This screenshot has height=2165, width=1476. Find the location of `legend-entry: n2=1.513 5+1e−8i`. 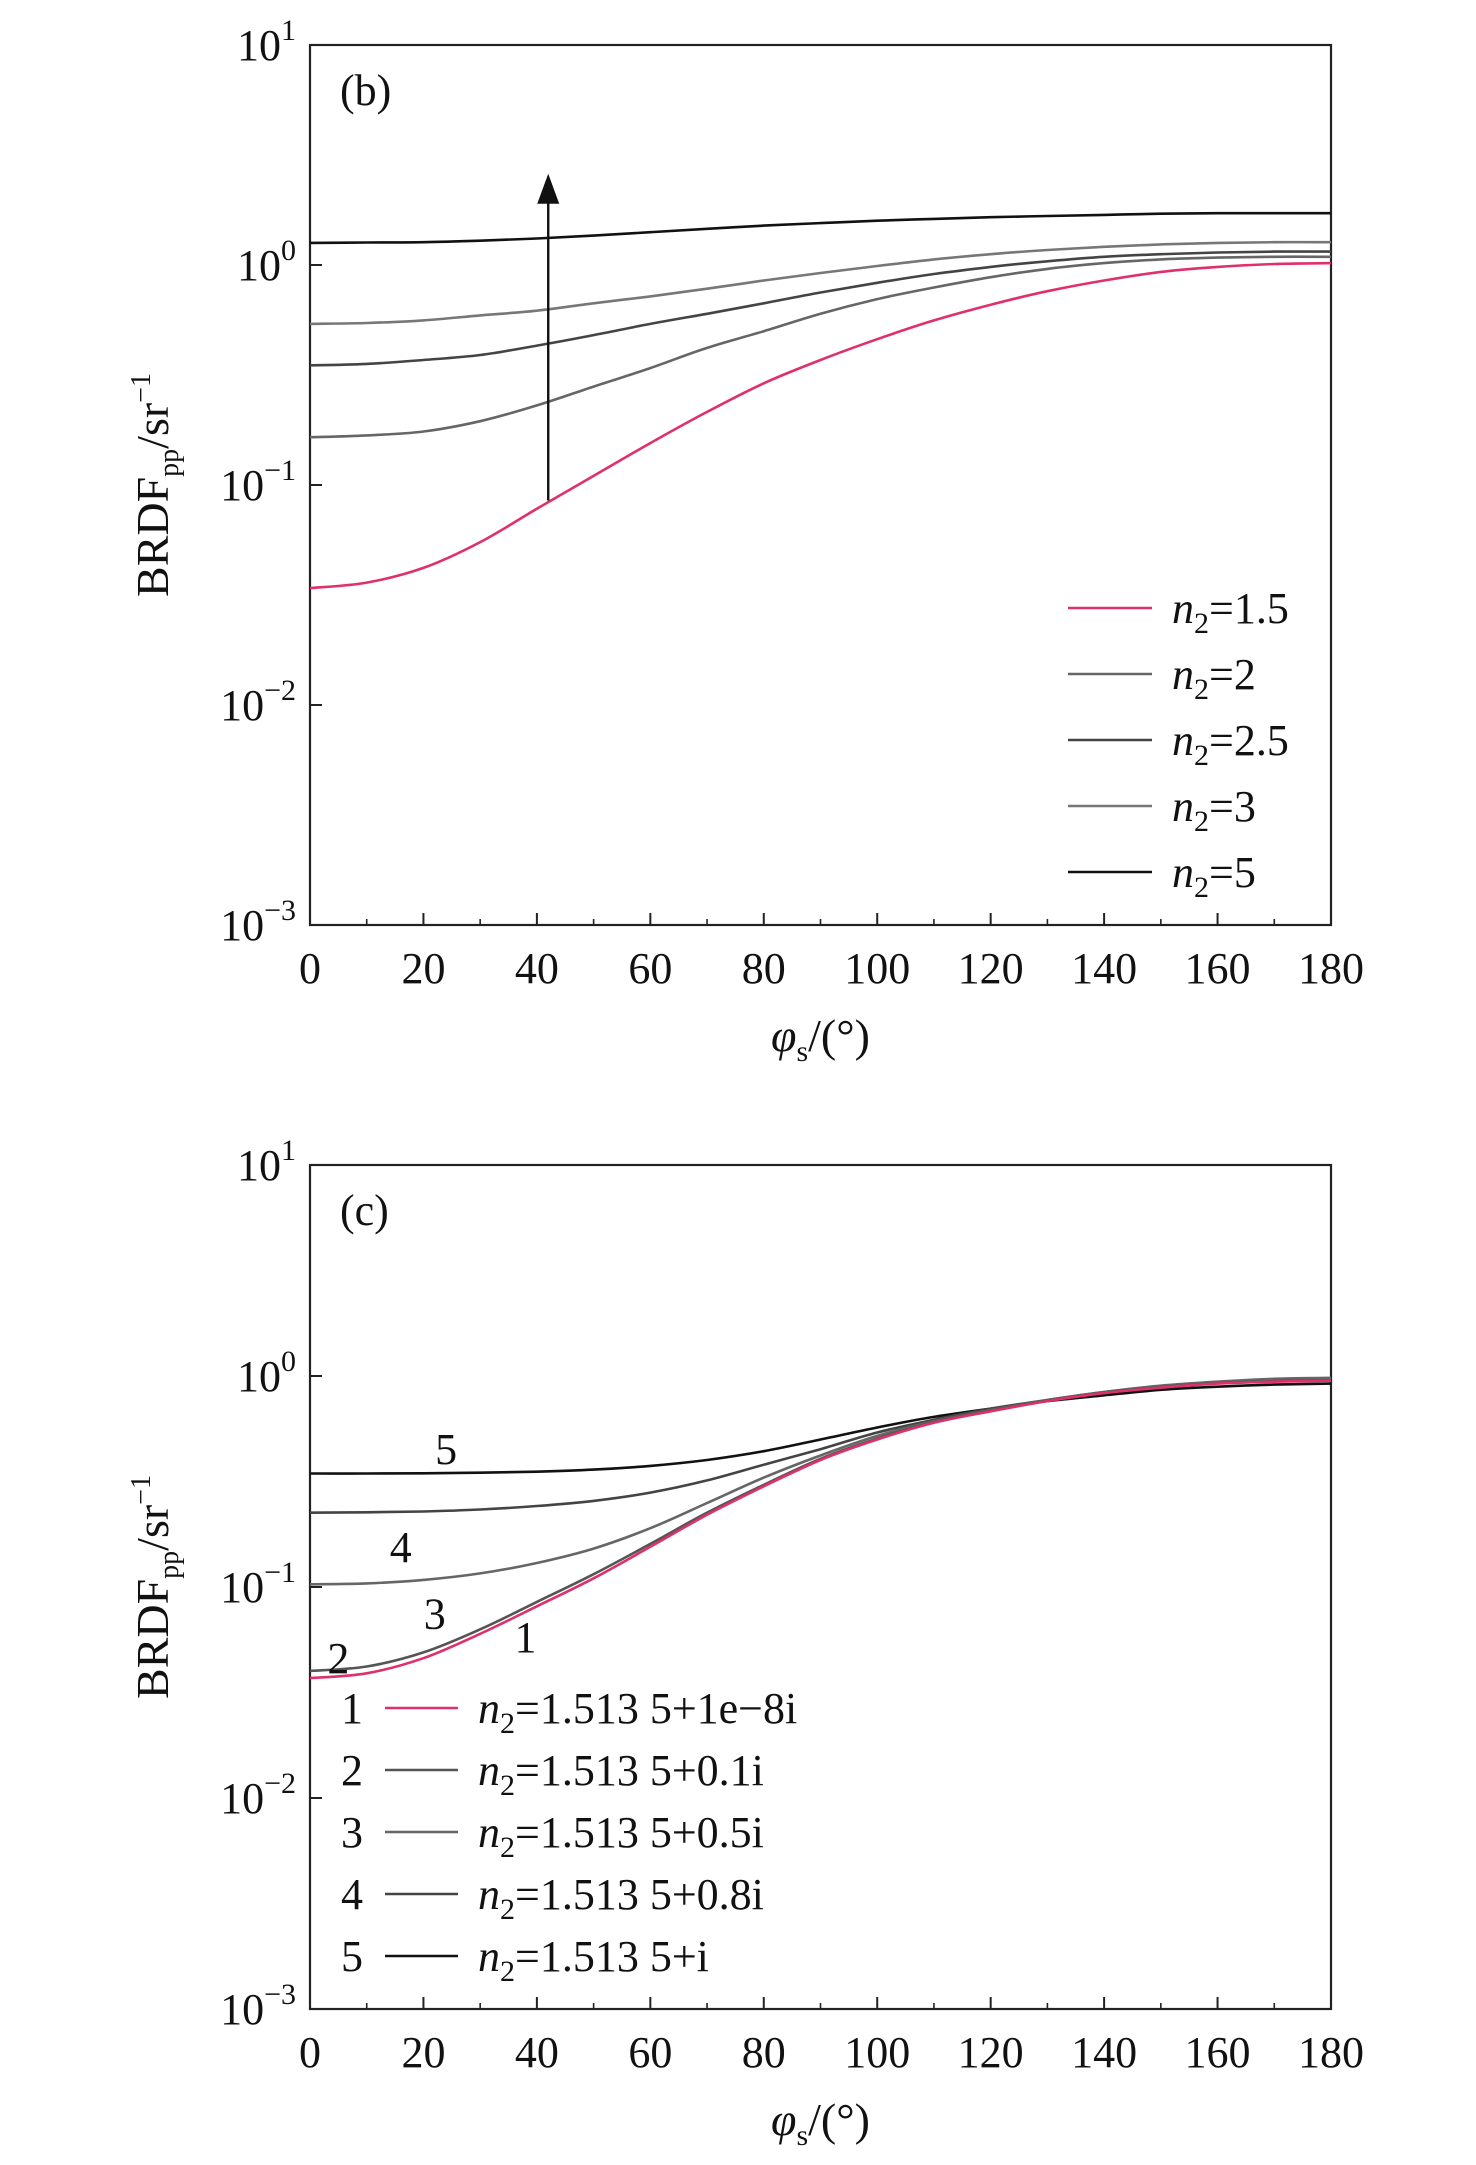

legend-entry: n2=1.513 5+1e−8i is located at coordinates (637, 1712).